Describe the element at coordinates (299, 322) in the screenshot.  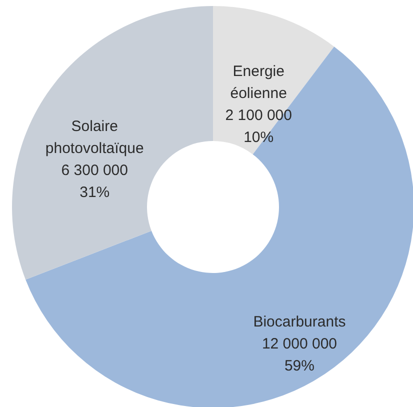
I see `slice-label: Biocarburants` at that location.